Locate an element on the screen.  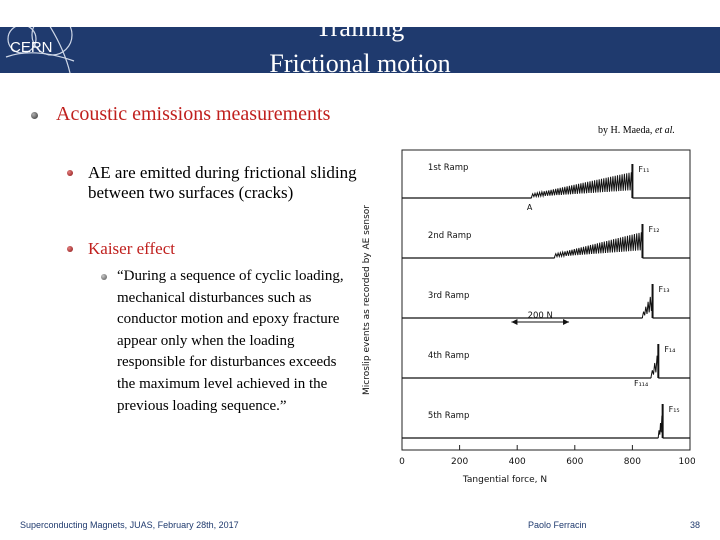
cern-logo-icon: CERN is located at coordinates (40, 50).